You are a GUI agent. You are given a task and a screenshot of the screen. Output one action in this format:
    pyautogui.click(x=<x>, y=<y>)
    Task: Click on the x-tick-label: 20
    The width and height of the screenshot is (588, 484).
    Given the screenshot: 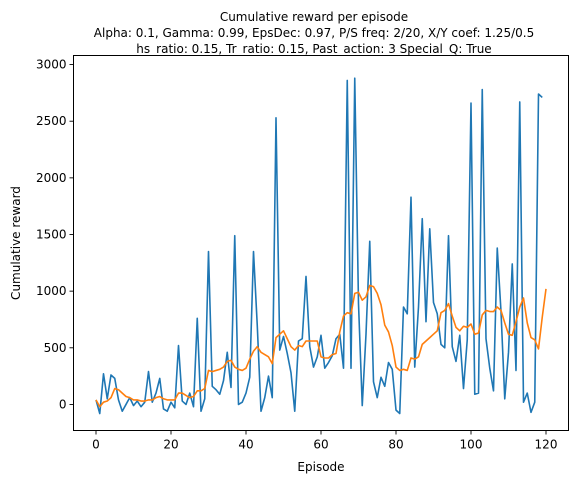 What is the action you would take?
    pyautogui.click(x=170, y=445)
    